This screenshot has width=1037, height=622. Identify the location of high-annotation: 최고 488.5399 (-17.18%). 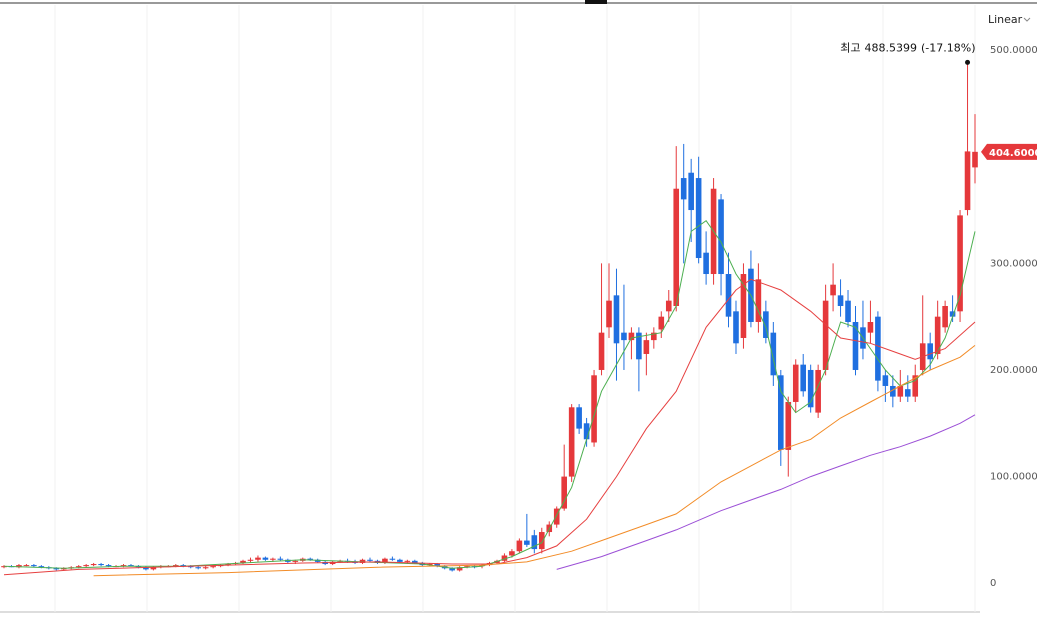
(907, 47).